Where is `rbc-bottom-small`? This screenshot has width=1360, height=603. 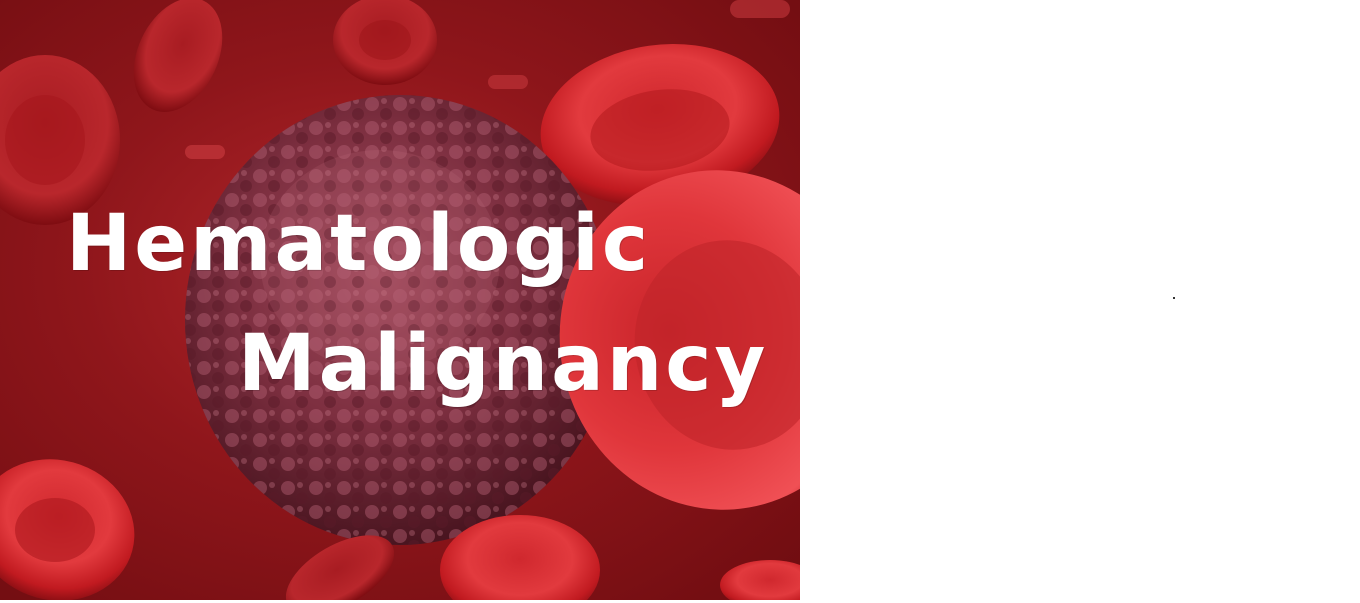 rbc-bottom-small is located at coordinates (340, 567).